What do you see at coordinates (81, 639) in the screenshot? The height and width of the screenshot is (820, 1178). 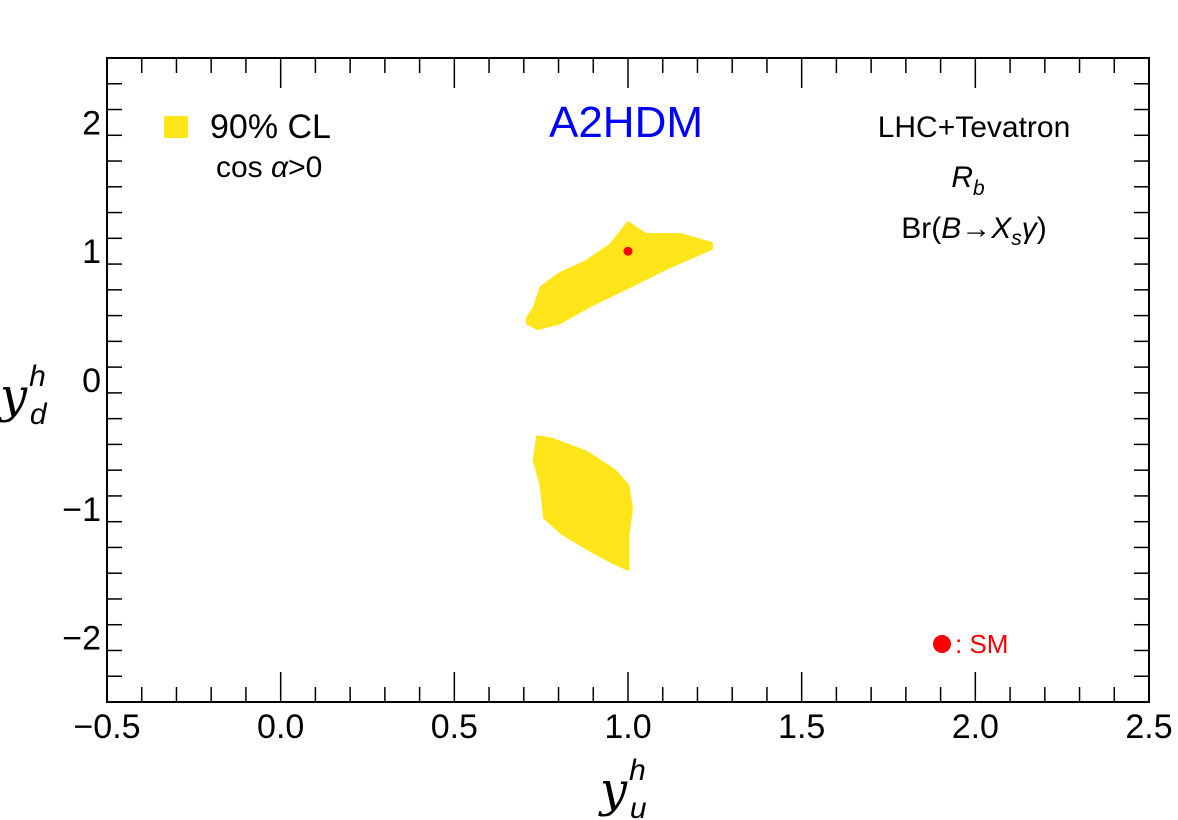 I see `y-tick-label: −2` at bounding box center [81, 639].